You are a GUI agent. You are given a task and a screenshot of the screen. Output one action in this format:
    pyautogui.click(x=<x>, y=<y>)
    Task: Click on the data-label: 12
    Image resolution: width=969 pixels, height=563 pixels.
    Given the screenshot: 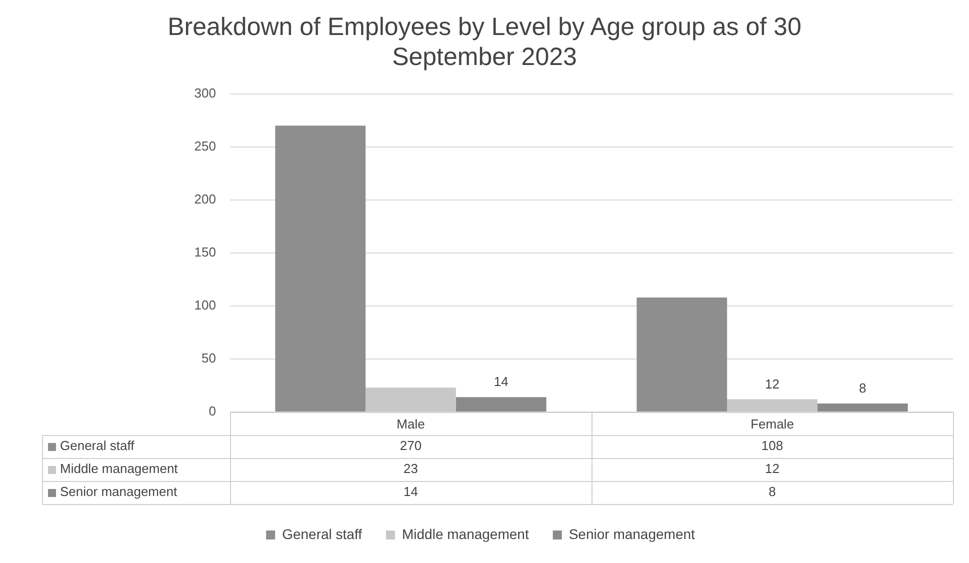 What is the action you would take?
    pyautogui.click(x=772, y=468)
    